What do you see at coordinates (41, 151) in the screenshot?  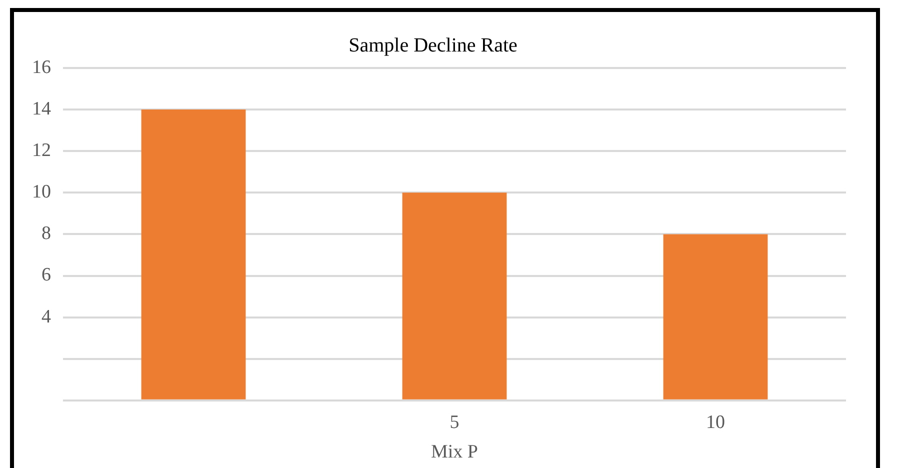 I see `y-tick-label: 12` at bounding box center [41, 151].